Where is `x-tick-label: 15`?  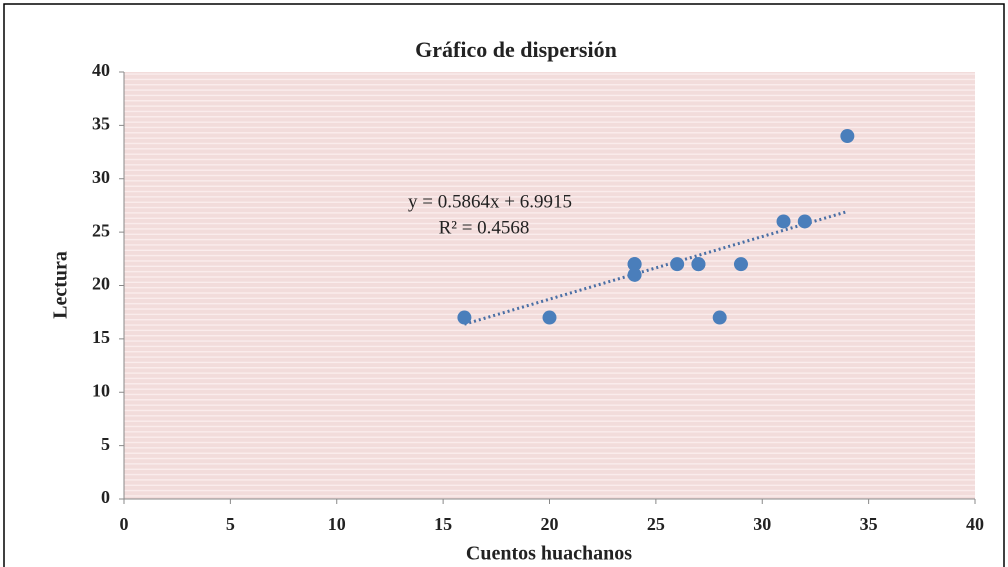 x-tick-label: 15 is located at coordinates (443, 524).